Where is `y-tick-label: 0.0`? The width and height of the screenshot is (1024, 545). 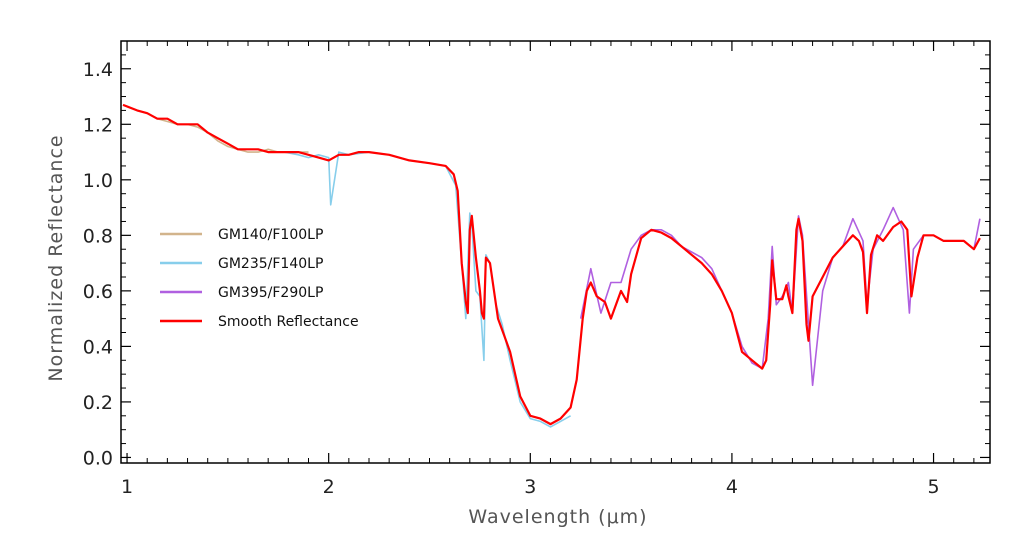 y-tick-label: 0.0 is located at coordinates (98, 458).